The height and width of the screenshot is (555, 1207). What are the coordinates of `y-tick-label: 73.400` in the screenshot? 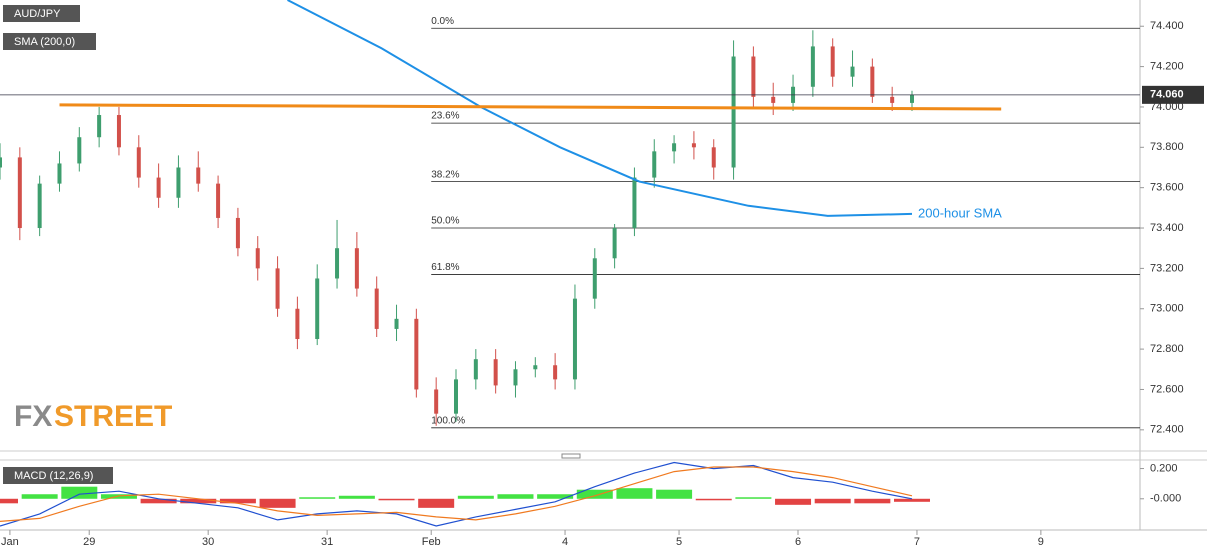 It's located at (1167, 228).